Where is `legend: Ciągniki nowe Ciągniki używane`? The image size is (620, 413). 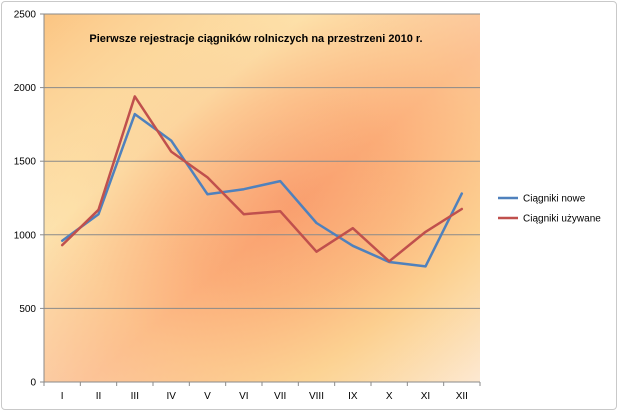
legend: Ciągniki nowe Ciągniki używane is located at coordinates (549, 209).